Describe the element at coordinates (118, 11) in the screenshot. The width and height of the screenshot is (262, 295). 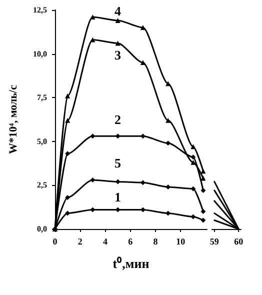
I see `series-label: 4` at that location.